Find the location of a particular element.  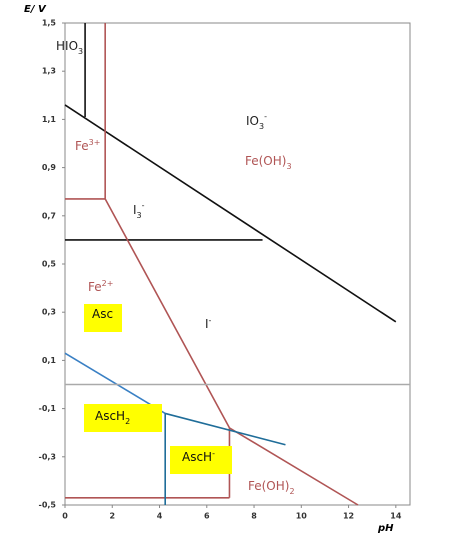

region-label: HIO3 is located at coordinates (69, 47).